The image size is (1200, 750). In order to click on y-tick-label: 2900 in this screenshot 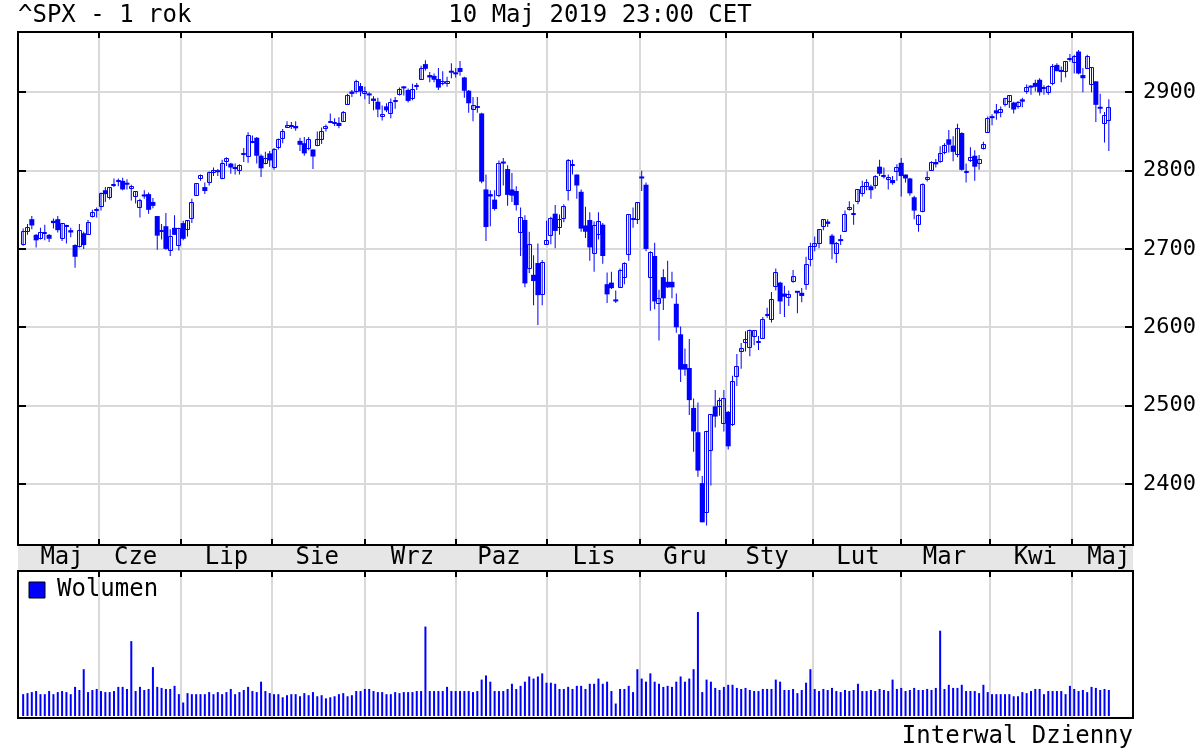, I will do `click(1169, 91)`.